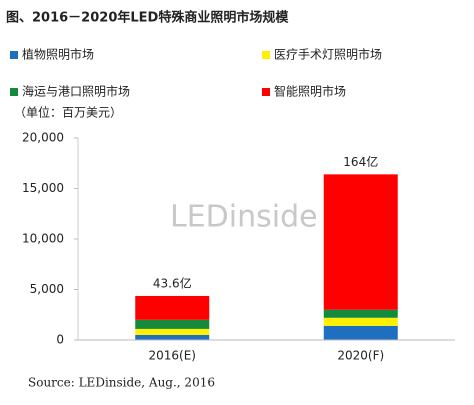  What do you see at coordinates (43, 188) in the screenshot?
I see `y-tick-label: 15,000` at bounding box center [43, 188].